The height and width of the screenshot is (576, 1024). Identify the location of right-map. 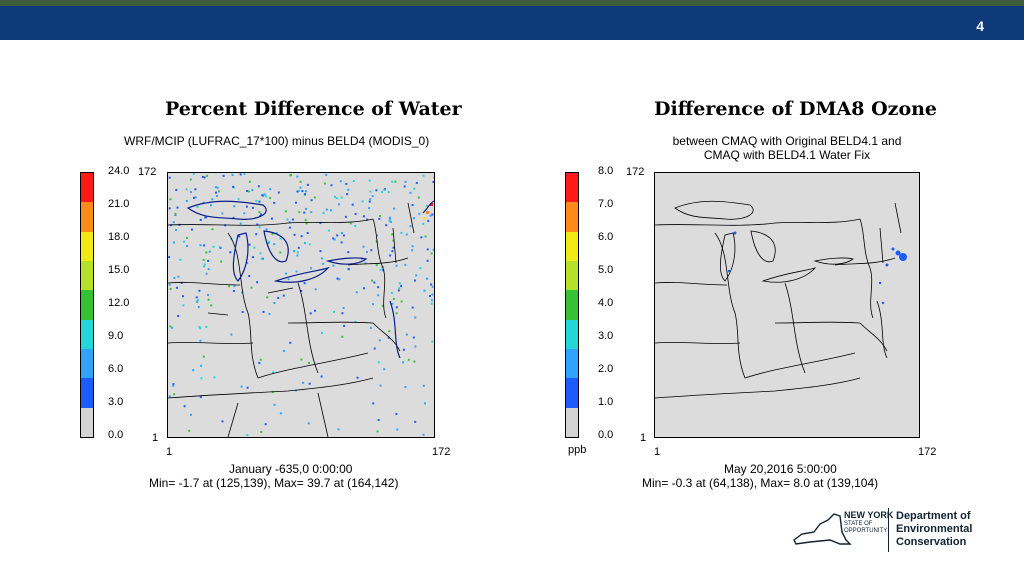
(787, 305).